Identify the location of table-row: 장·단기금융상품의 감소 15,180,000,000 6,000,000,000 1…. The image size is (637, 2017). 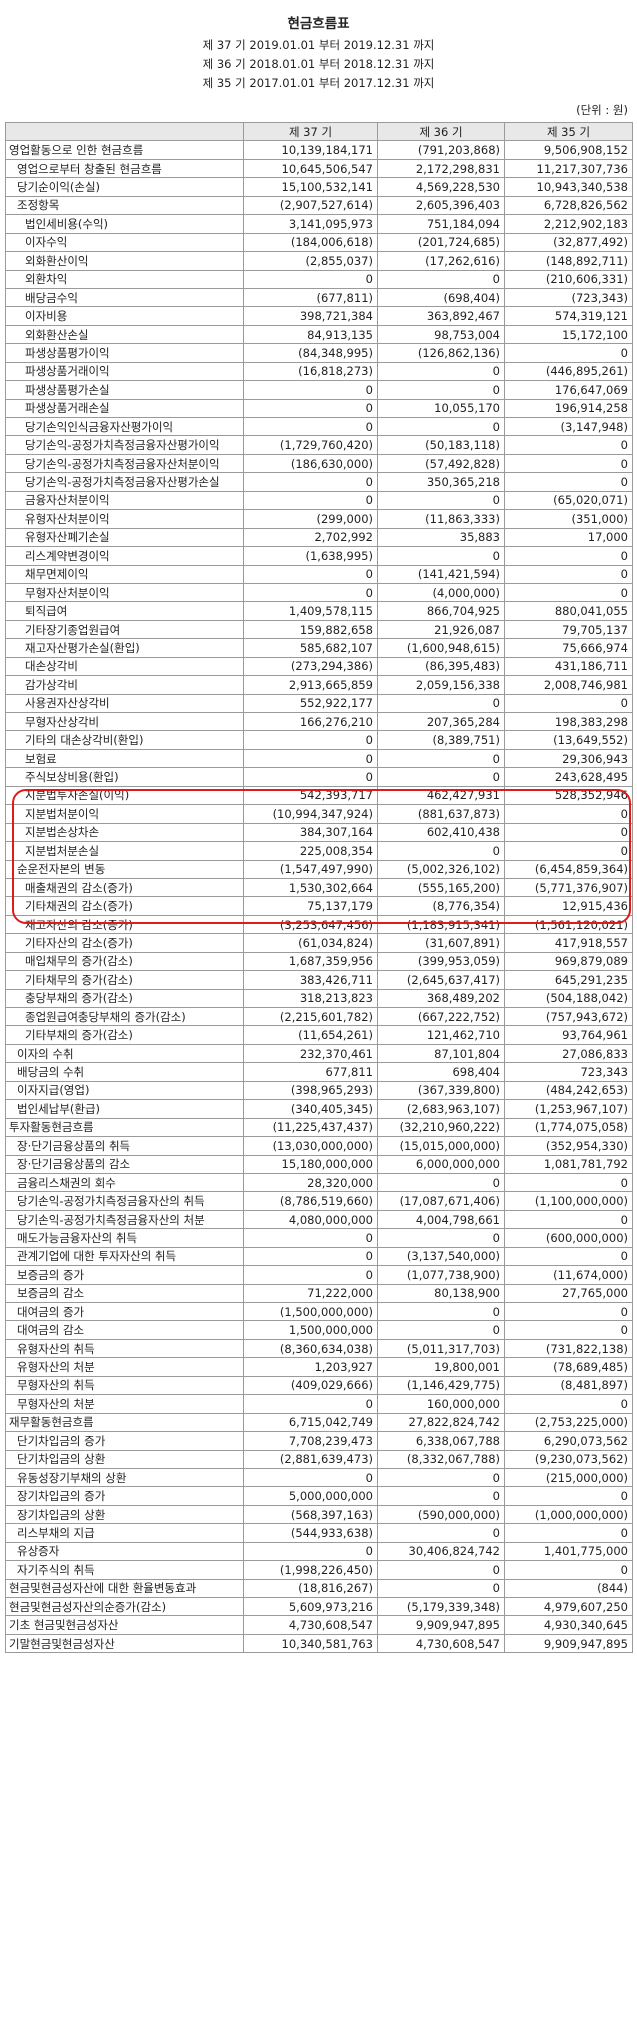
(319, 1164).